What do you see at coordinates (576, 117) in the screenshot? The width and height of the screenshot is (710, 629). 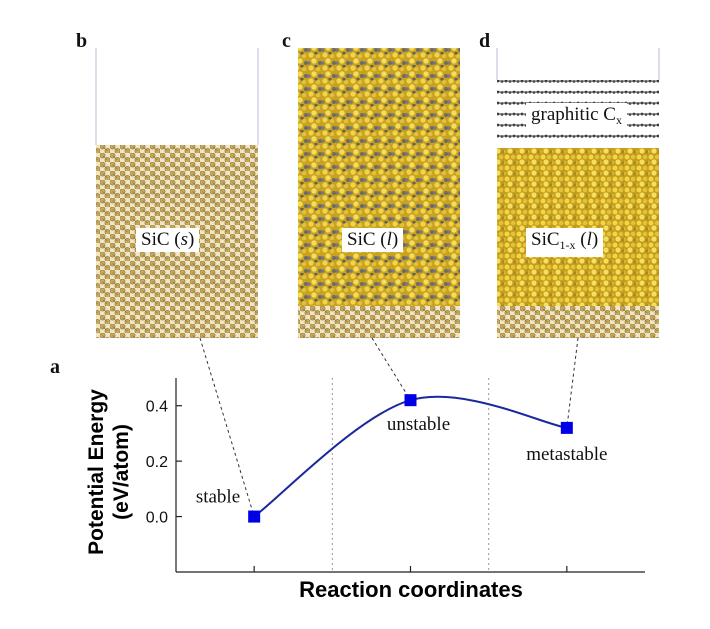 I see `label-graphitic-cx: graphitic Cx` at bounding box center [576, 117].